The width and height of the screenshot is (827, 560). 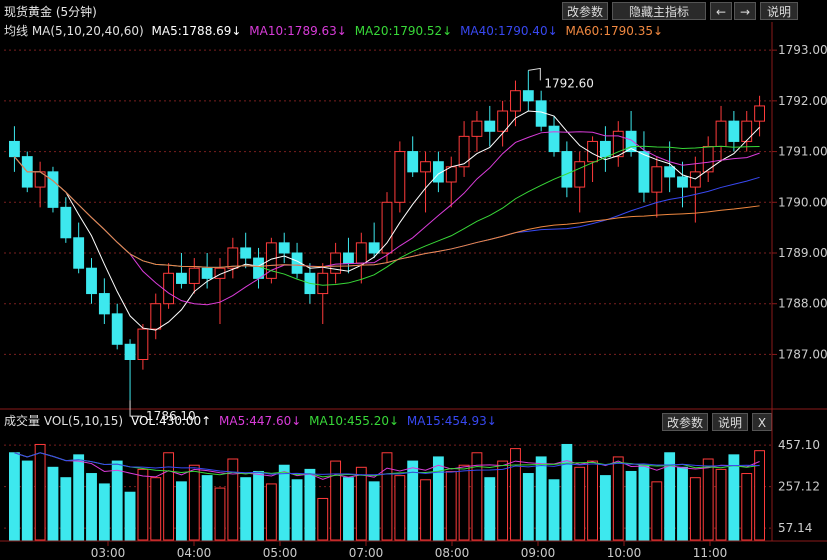 What do you see at coordinates (710, 553) in the screenshot?
I see `time-tick-label: 11:00` at bounding box center [710, 553].